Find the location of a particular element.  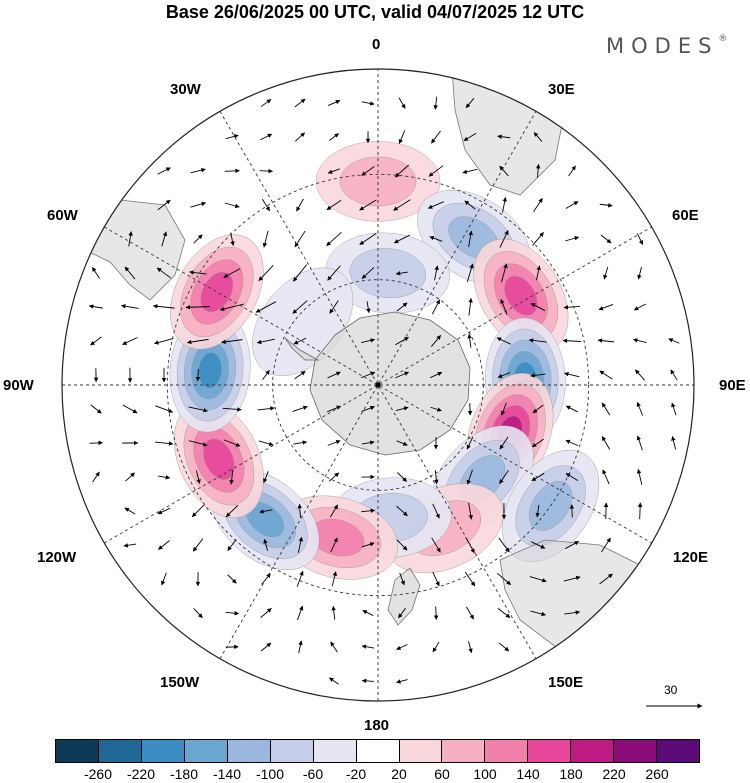

high-indian-west is located at coordinates (521, 295).